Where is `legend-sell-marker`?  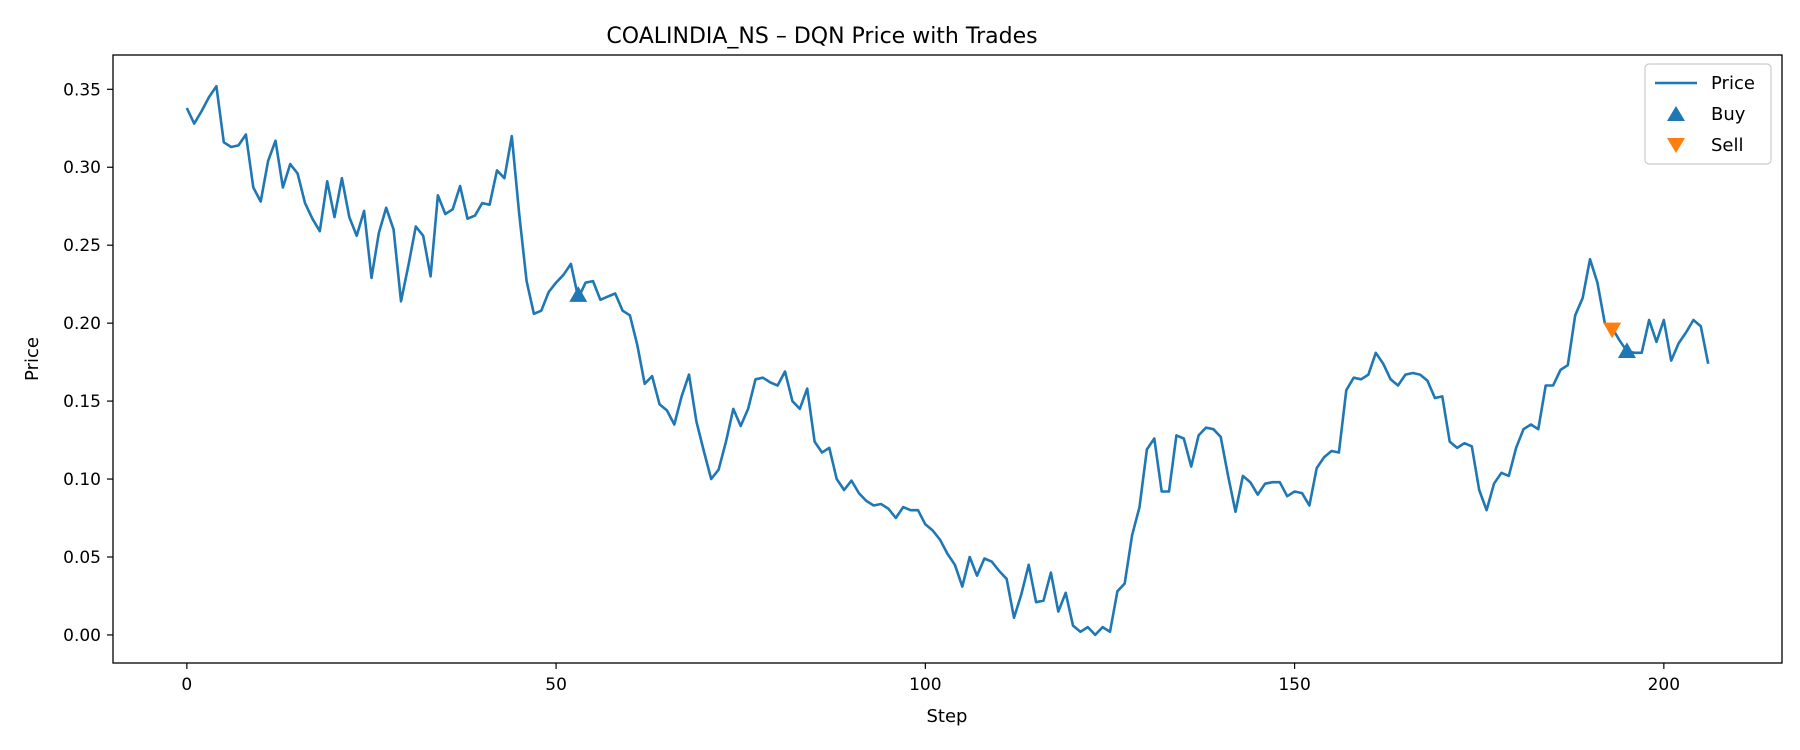
legend-sell-marker is located at coordinates (1676, 145).